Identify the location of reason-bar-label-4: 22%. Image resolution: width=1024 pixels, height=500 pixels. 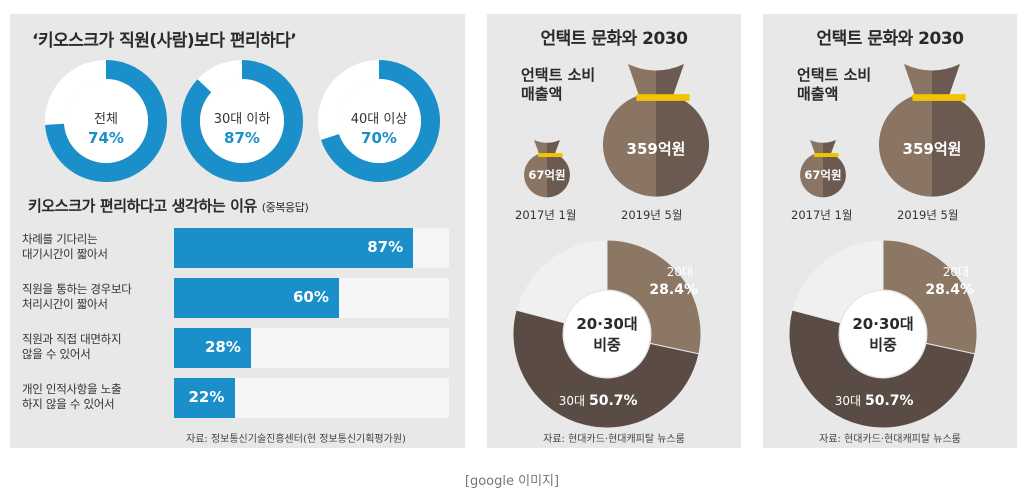
(206, 397).